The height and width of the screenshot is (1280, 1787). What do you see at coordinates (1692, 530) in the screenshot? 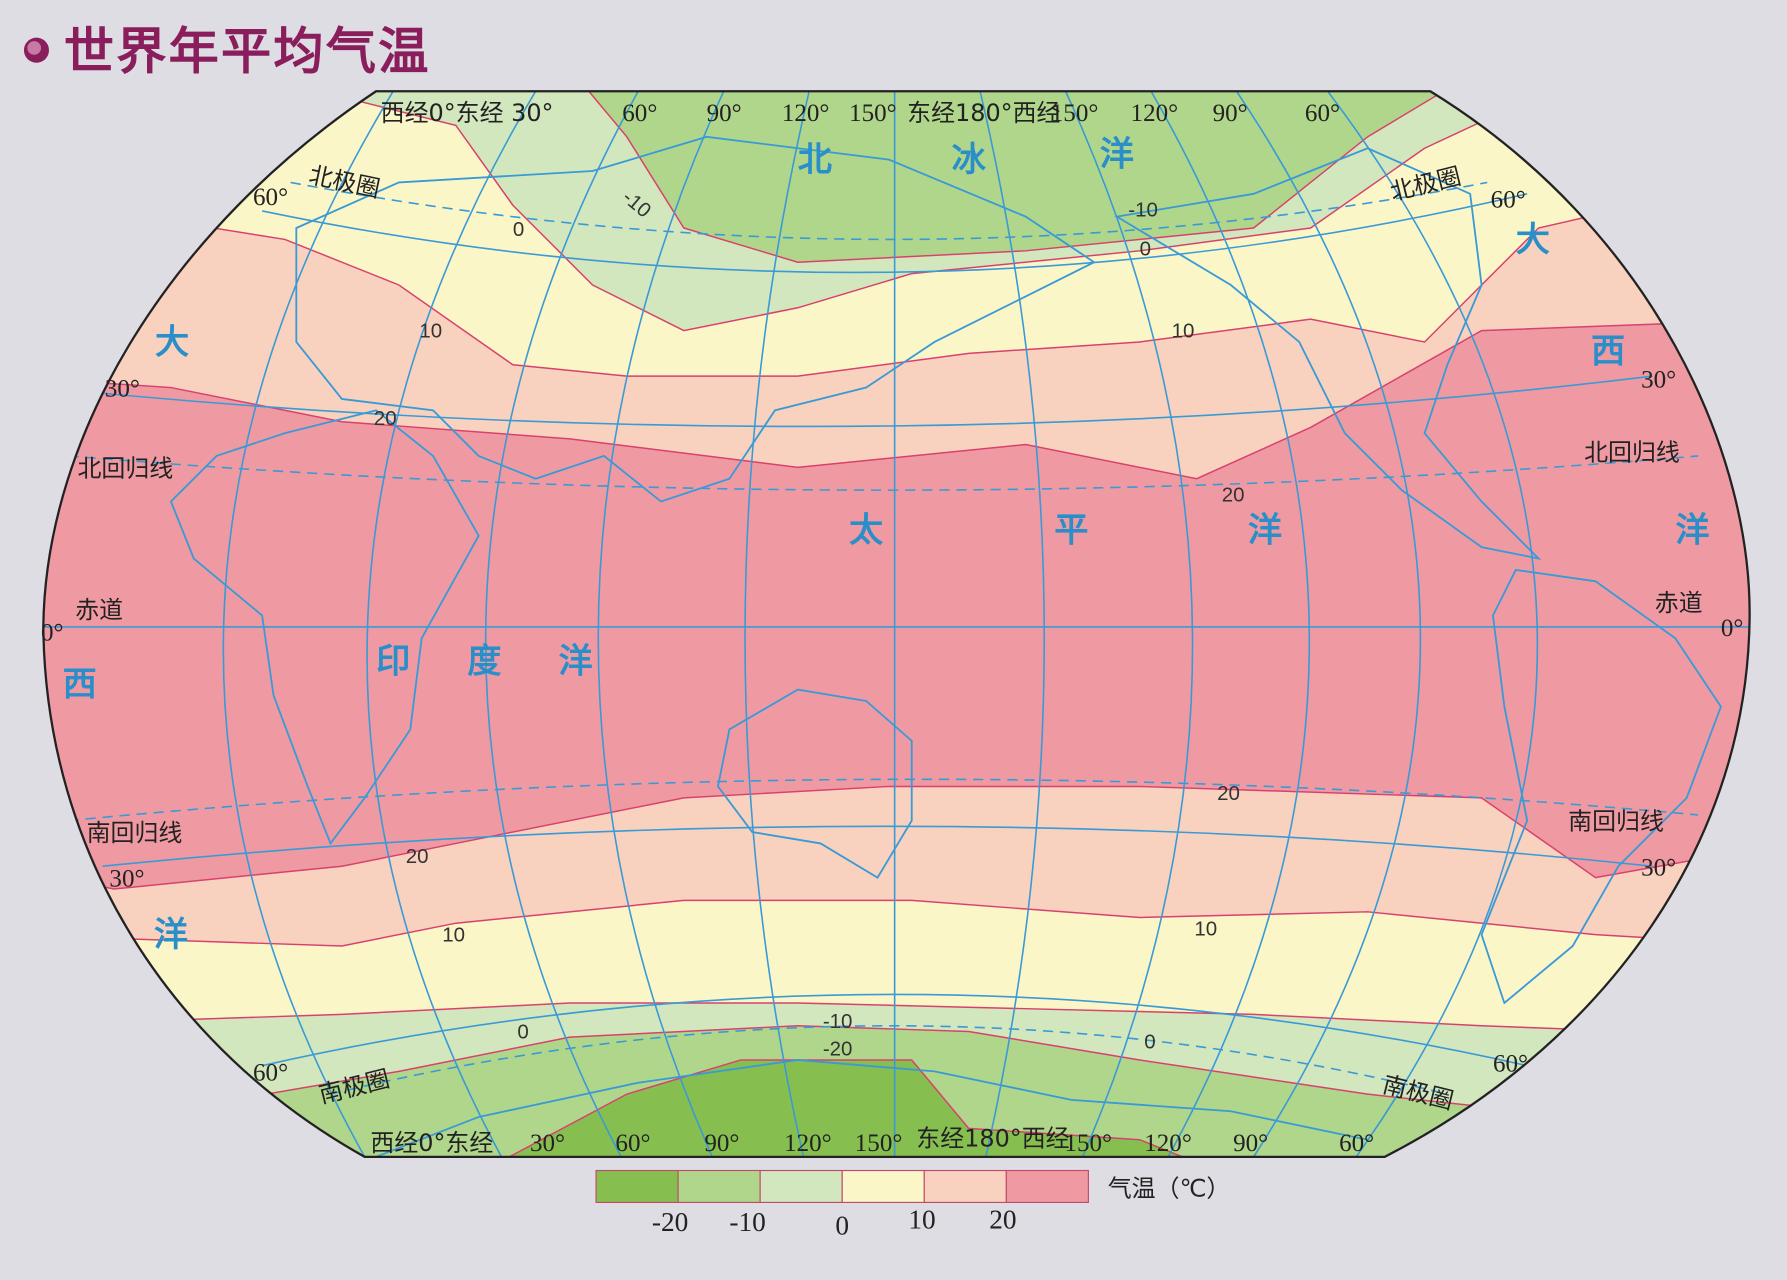
I see `ocean-label-atlantic: 洋` at bounding box center [1692, 530].